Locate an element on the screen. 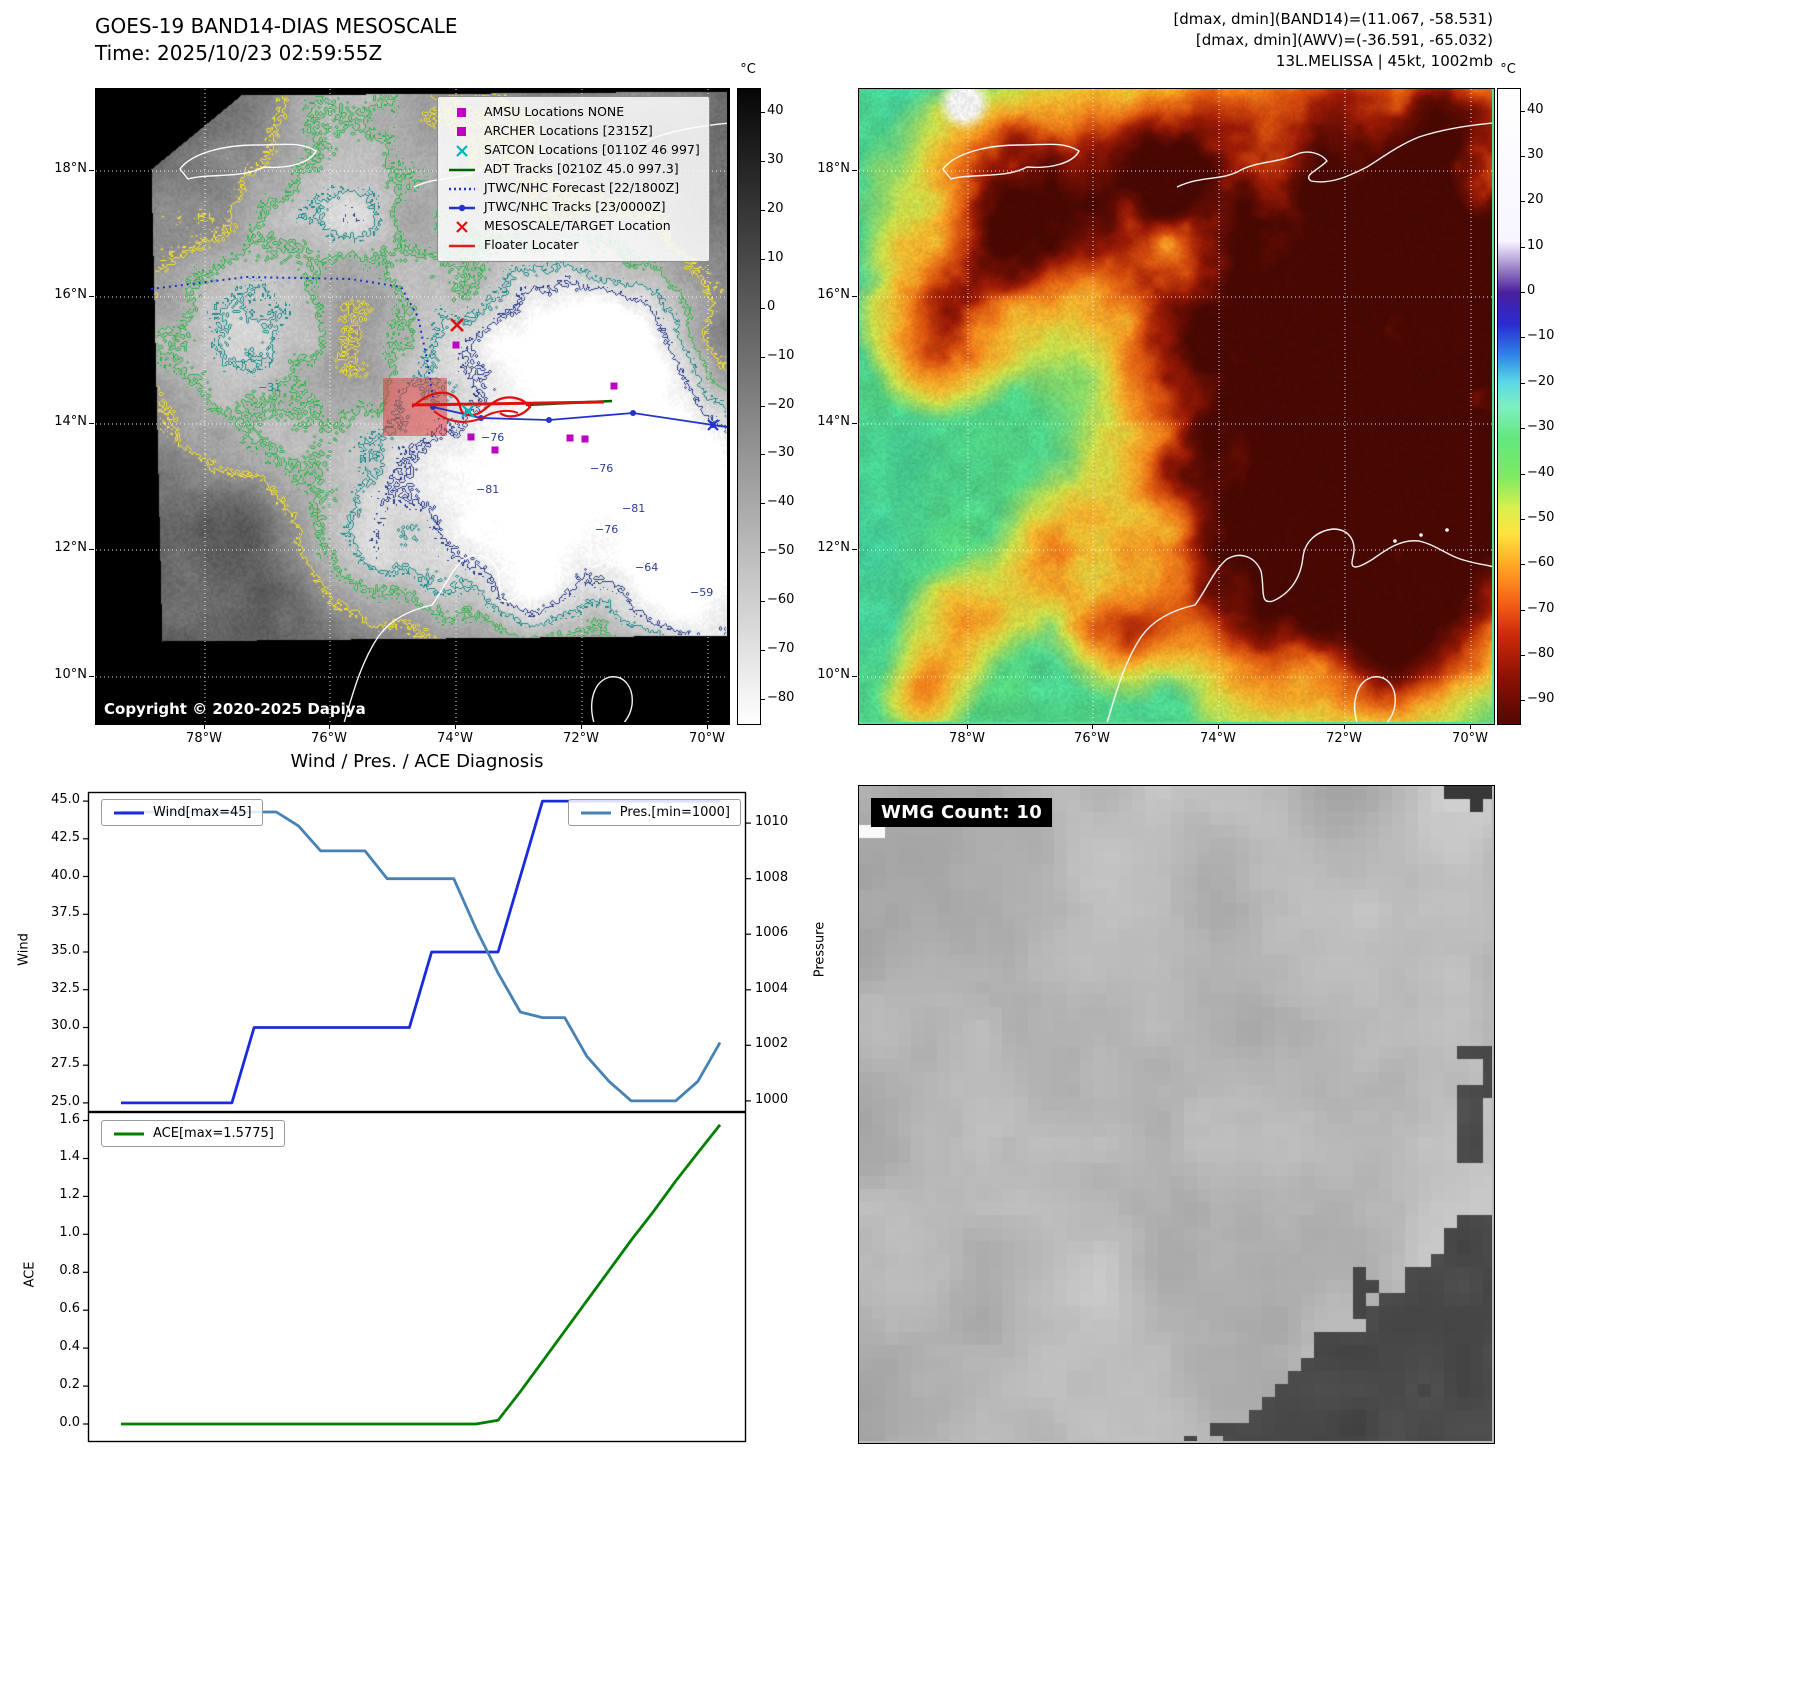 The height and width of the screenshot is (1690, 1801). wind-pressure-y-tick-right-label: 1004 is located at coordinates (772, 988).